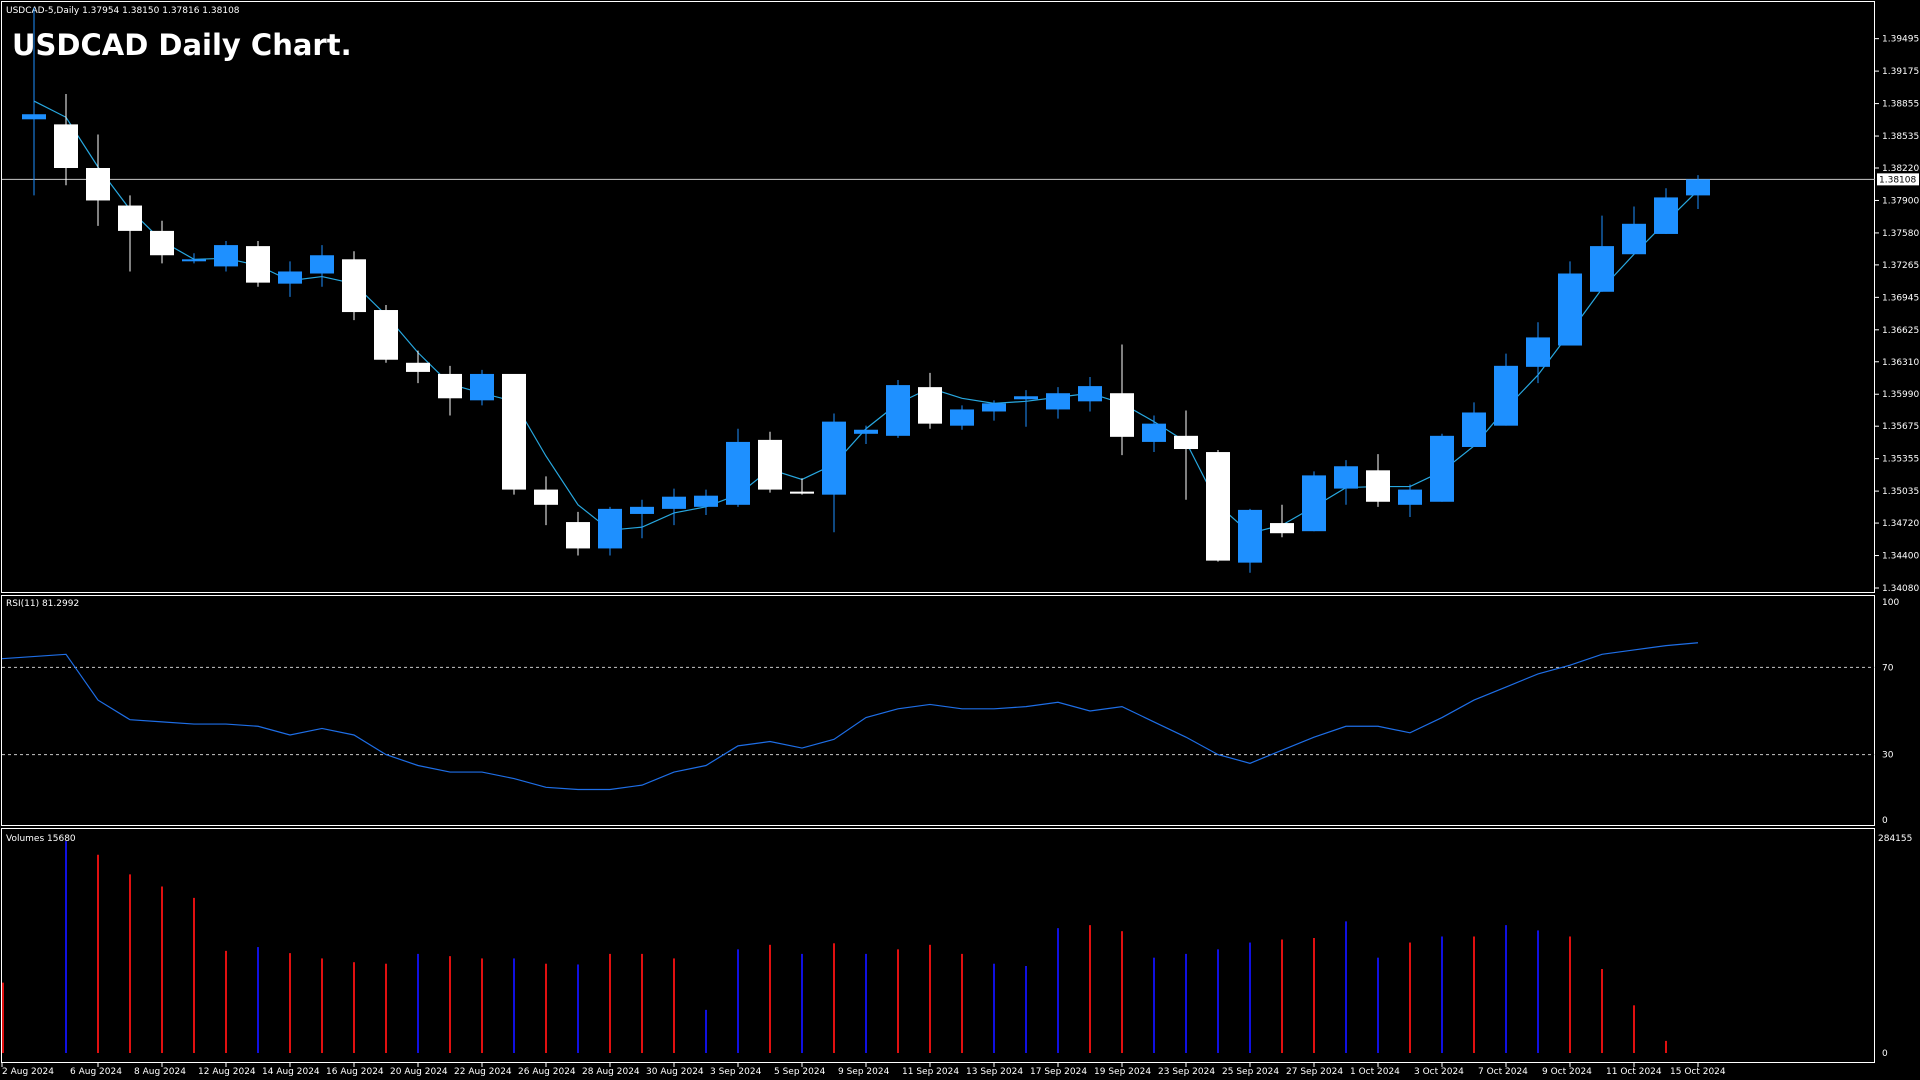 This screenshot has height=1080, width=1920. What do you see at coordinates (1900, 234) in the screenshot?
I see `price-tick-label: 1.37580` at bounding box center [1900, 234].